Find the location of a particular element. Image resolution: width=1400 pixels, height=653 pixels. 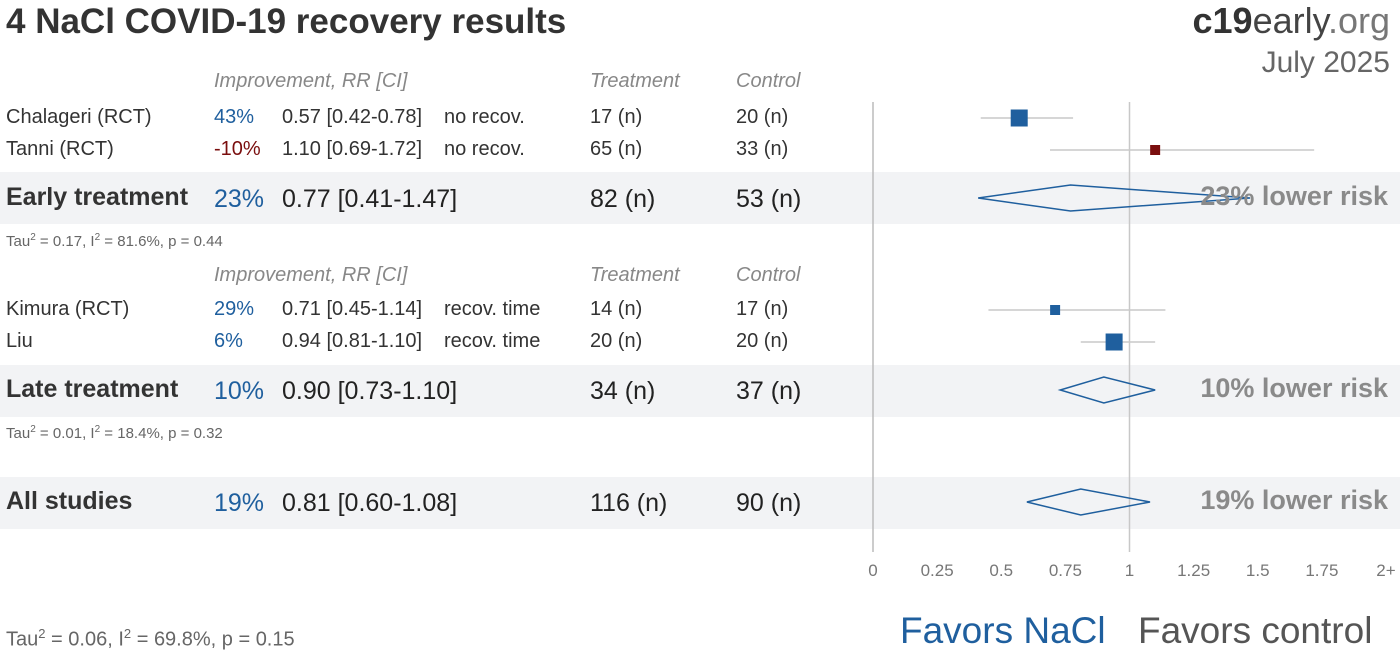

summary-risk-label: 10% lower risk is located at coordinates (1294, 388).